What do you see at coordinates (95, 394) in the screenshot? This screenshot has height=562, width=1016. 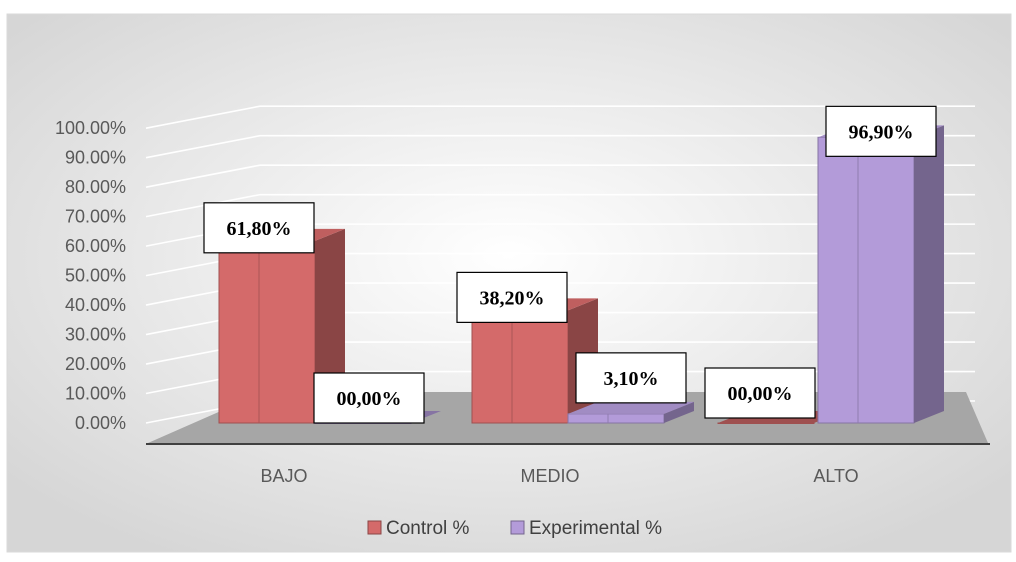 I see `y-tick-label: 10.00%` at bounding box center [95, 394].